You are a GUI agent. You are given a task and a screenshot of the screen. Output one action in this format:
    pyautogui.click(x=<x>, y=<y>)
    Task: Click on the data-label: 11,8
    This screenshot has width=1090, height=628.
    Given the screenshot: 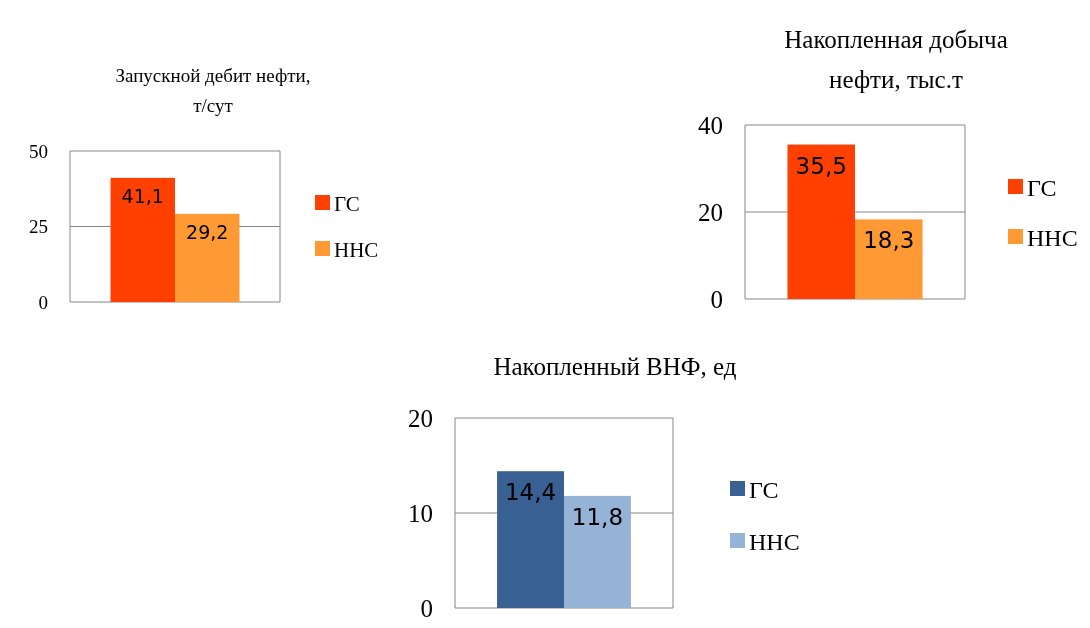 What is the action you would take?
    pyautogui.click(x=597, y=516)
    